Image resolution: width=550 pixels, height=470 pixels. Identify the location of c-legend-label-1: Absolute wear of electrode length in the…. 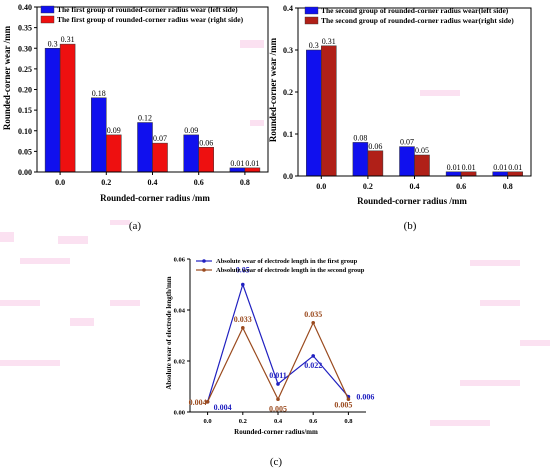
(290, 270).